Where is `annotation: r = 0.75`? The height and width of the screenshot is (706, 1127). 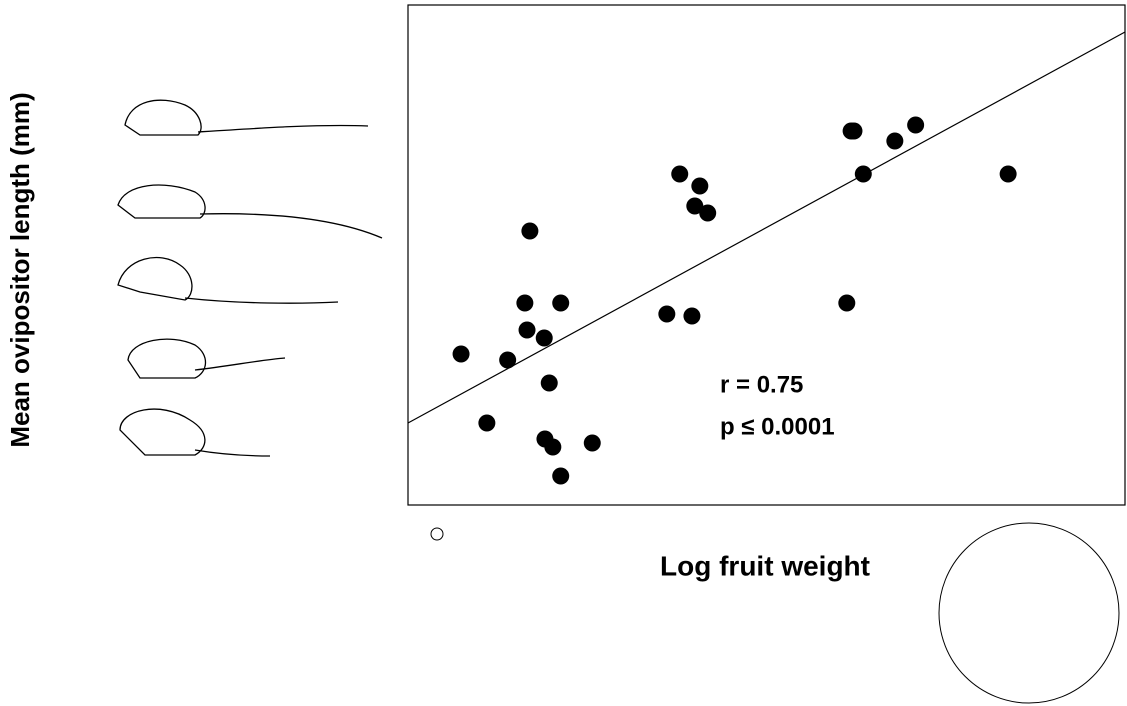
annotation: r = 0.75 is located at coordinates (761, 384).